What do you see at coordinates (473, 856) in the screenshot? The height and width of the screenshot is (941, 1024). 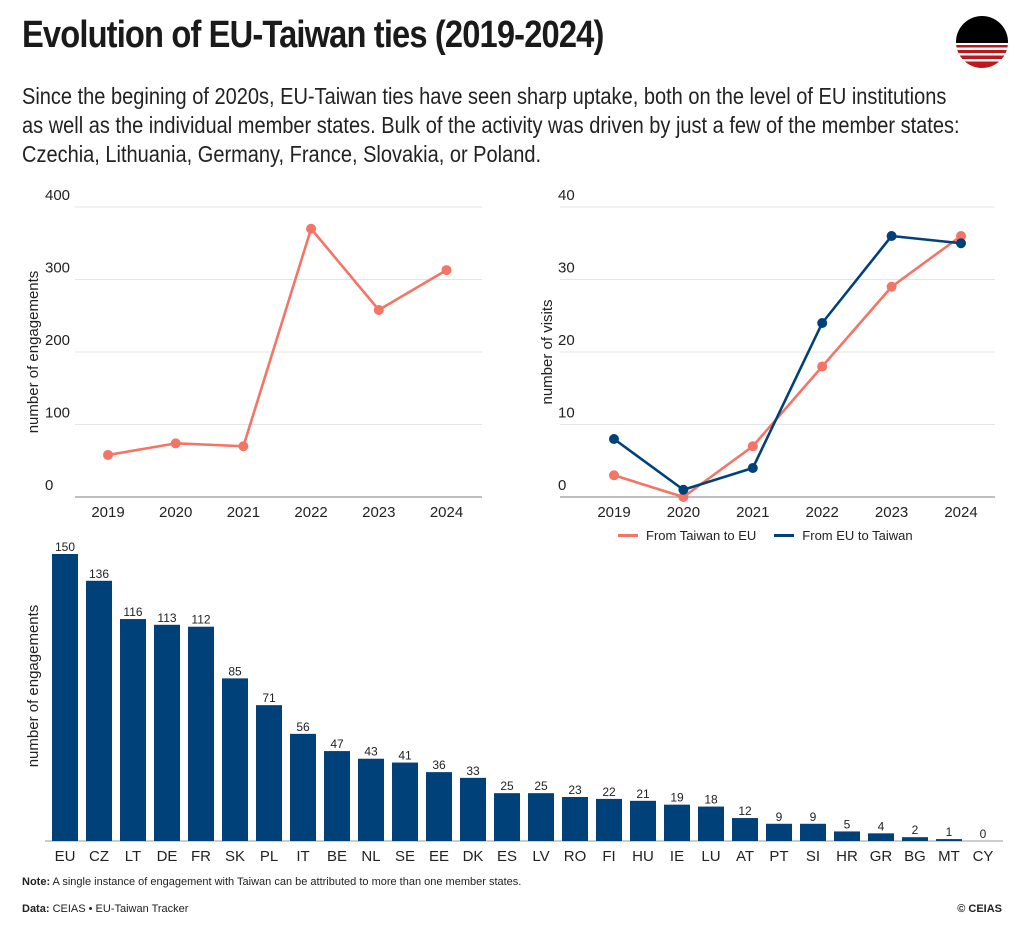 I see `x-tick-label: DK` at bounding box center [473, 856].